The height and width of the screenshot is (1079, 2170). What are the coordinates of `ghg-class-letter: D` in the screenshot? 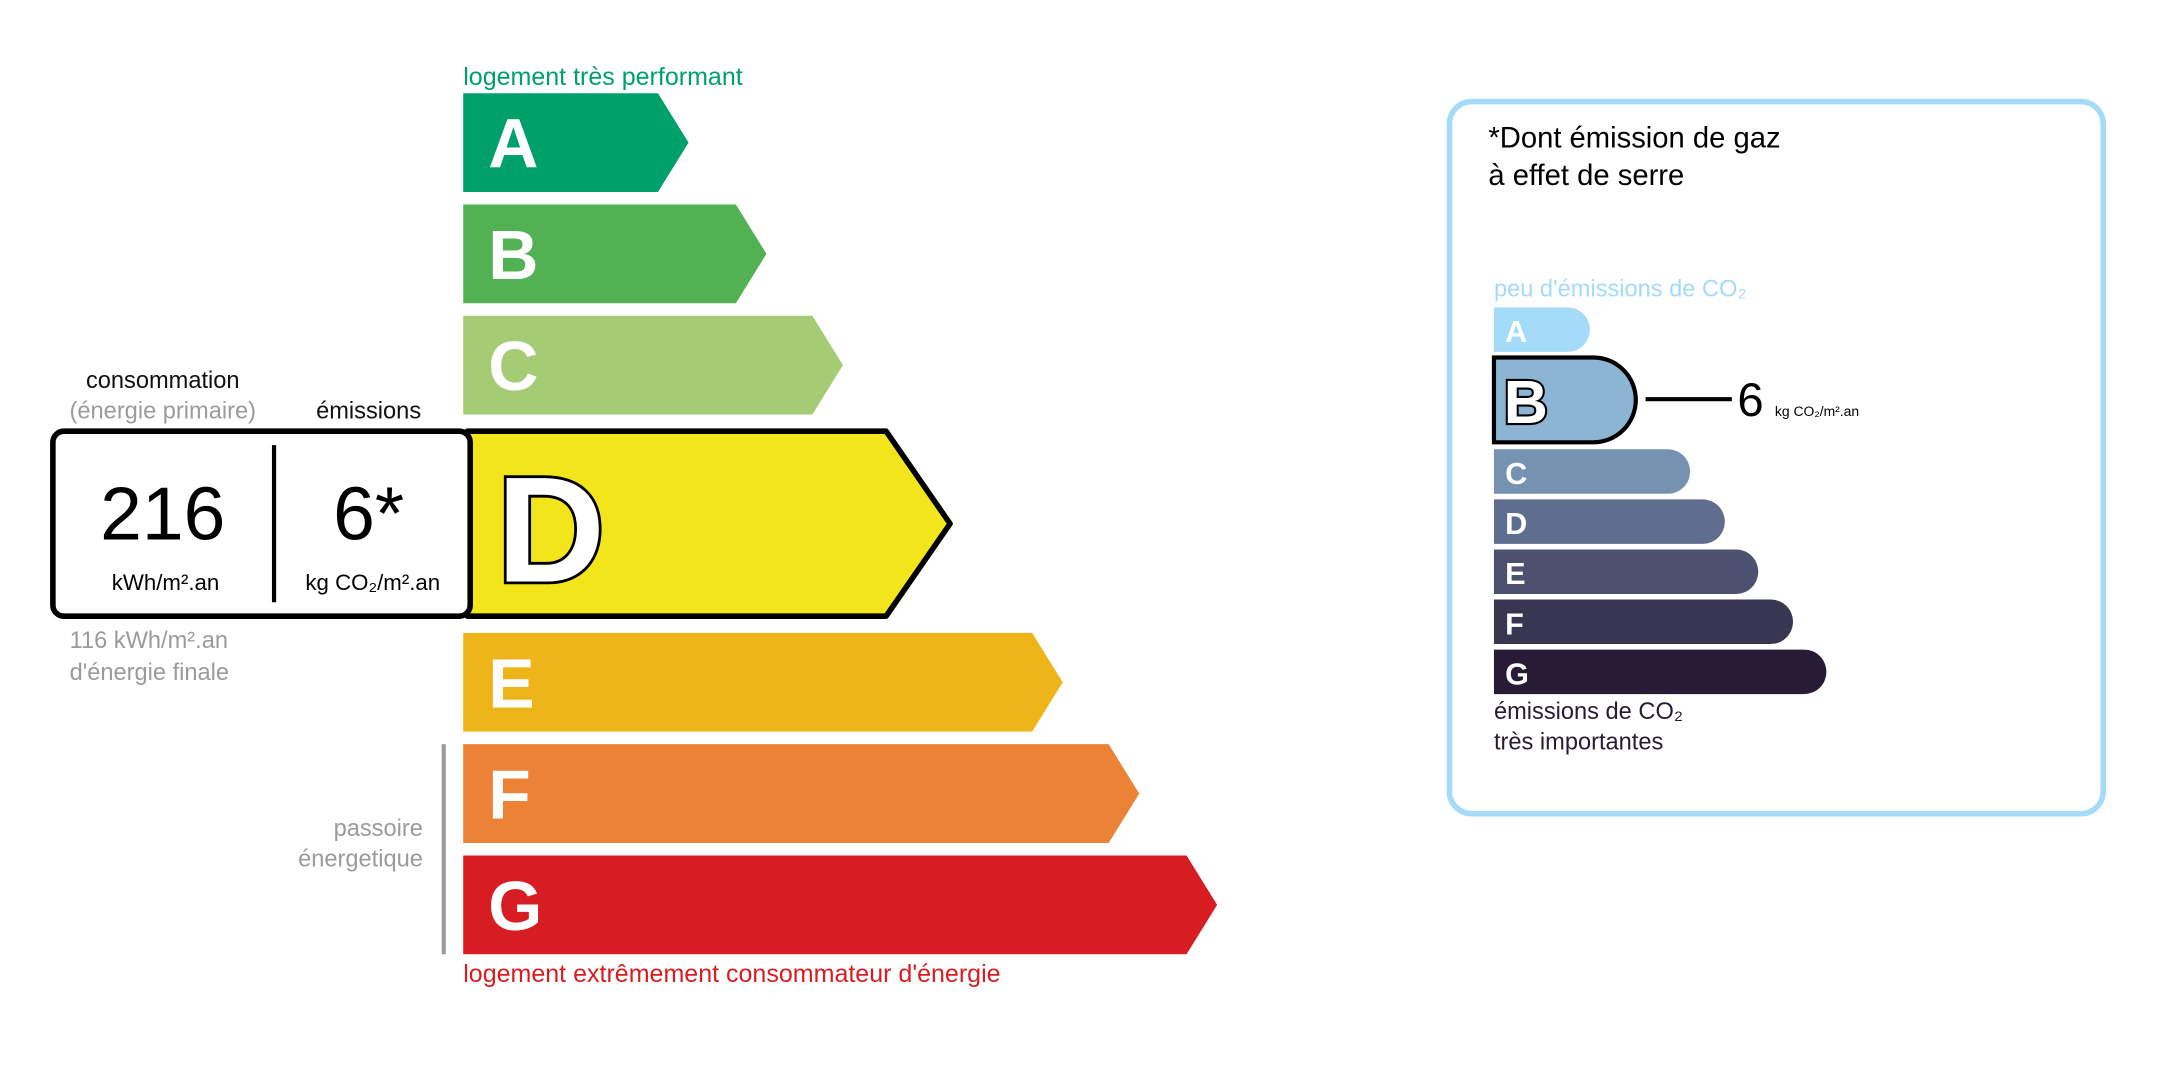 It's located at (1516, 524).